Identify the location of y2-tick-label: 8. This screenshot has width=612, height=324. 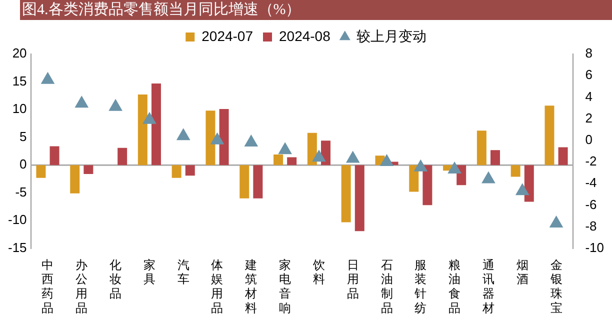
(588, 53).